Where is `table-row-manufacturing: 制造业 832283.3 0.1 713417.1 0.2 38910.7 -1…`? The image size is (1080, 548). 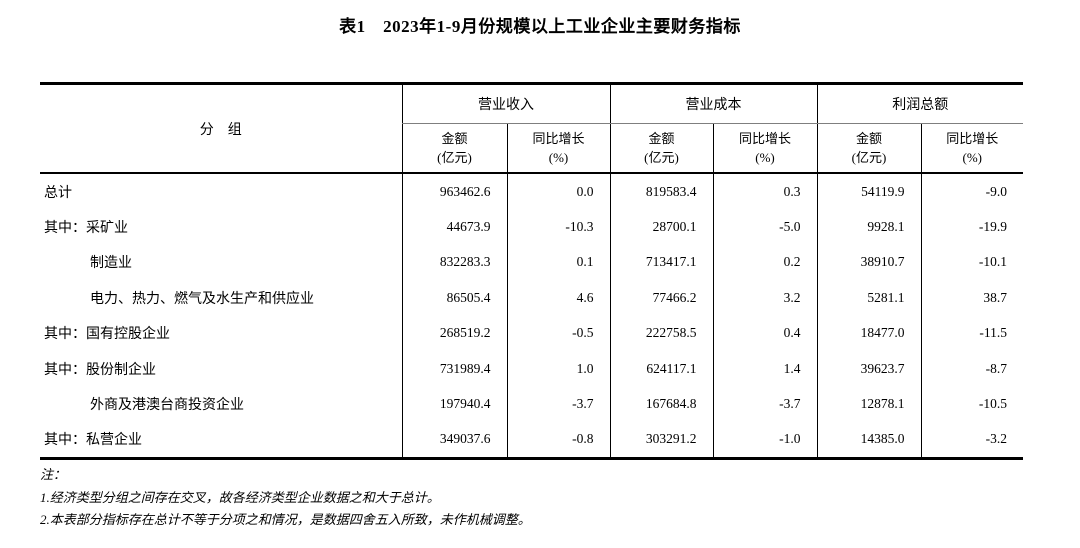 table-row-manufacturing: 制造业 832283.3 0.1 713417.1 0.2 38910.7 -1… is located at coordinates (531, 262).